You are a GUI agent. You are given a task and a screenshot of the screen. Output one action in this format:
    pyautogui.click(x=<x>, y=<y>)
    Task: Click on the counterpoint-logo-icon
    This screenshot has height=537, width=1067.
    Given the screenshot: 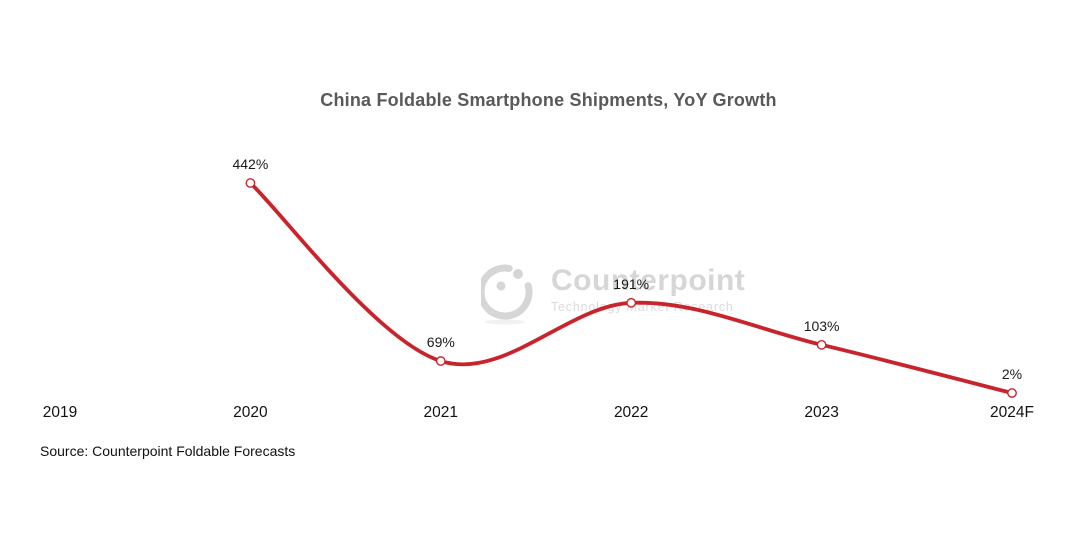 What is the action you would take?
    pyautogui.click(x=507, y=294)
    